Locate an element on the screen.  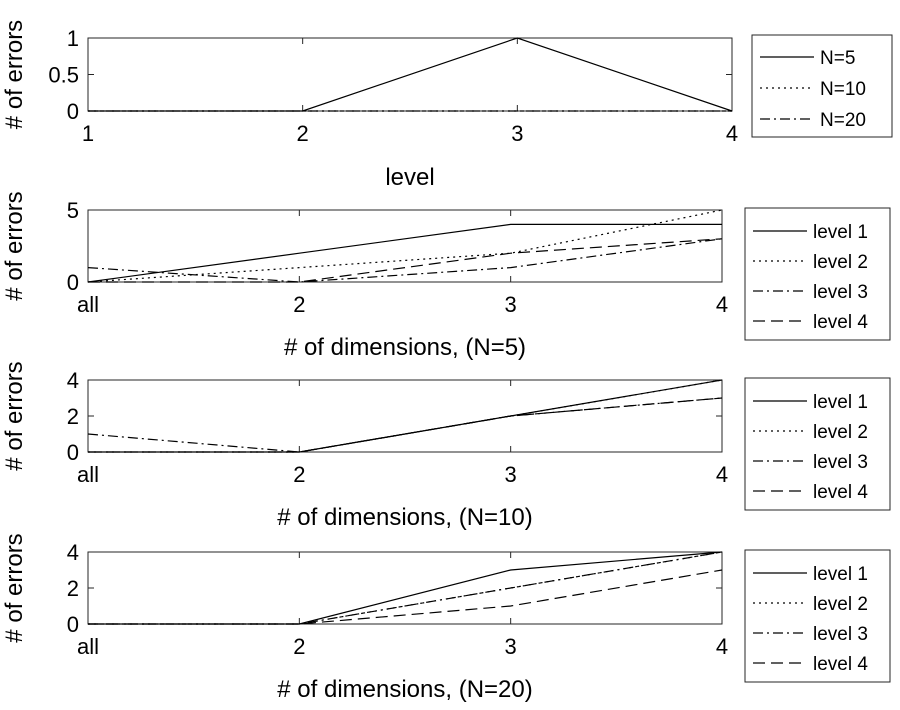
legend: N=5 N=10 N=20 is located at coordinates (822, 86).